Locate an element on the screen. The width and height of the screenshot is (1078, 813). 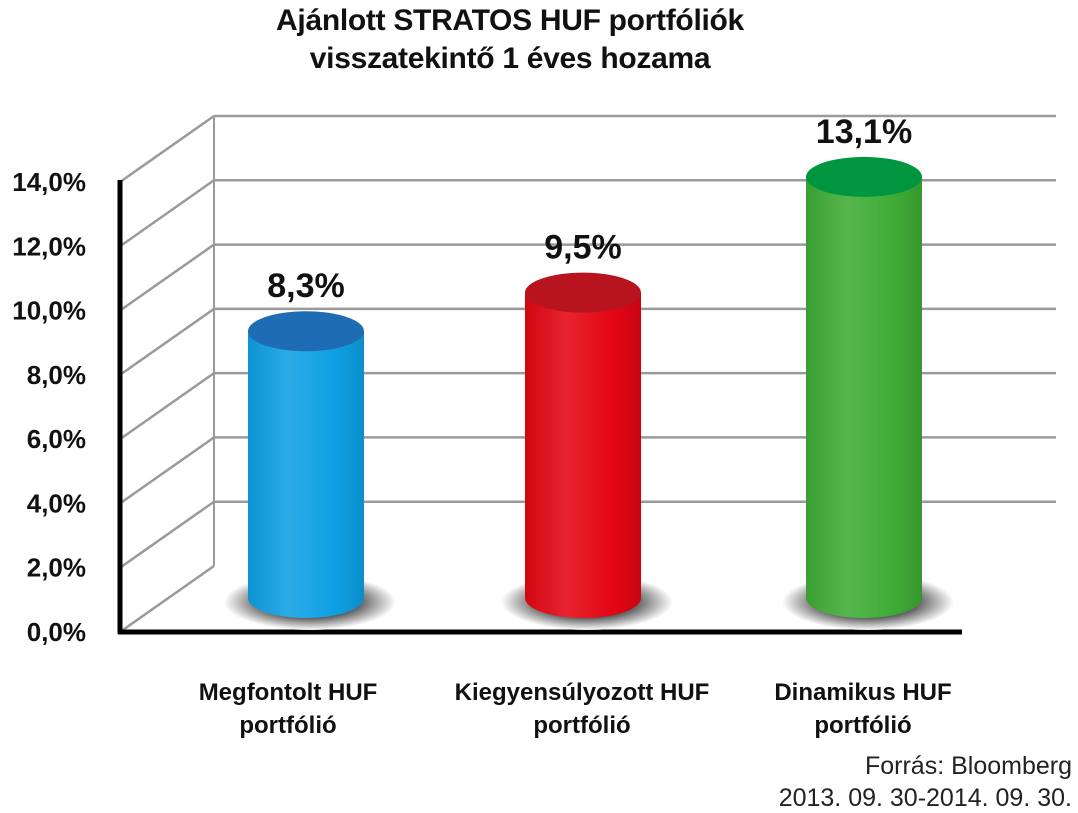
chart-title-line-2: visszatekintő 1 éves hozama is located at coordinates (510, 58).